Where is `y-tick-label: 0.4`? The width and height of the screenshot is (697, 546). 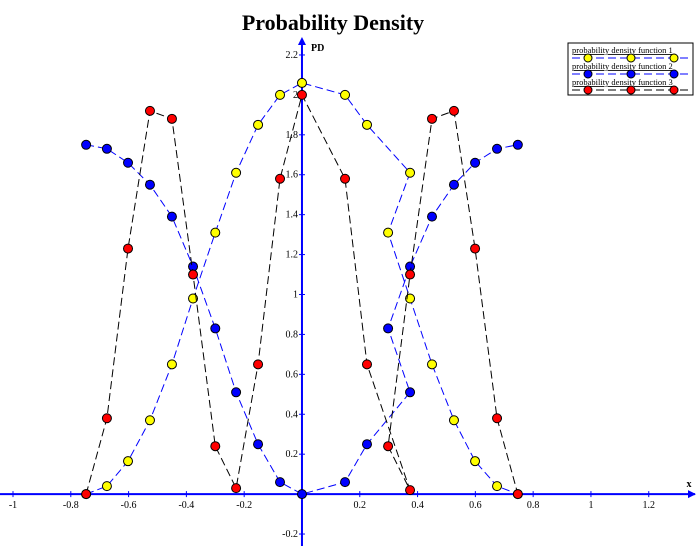
y-tick-label: 0.4 is located at coordinates (291, 414).